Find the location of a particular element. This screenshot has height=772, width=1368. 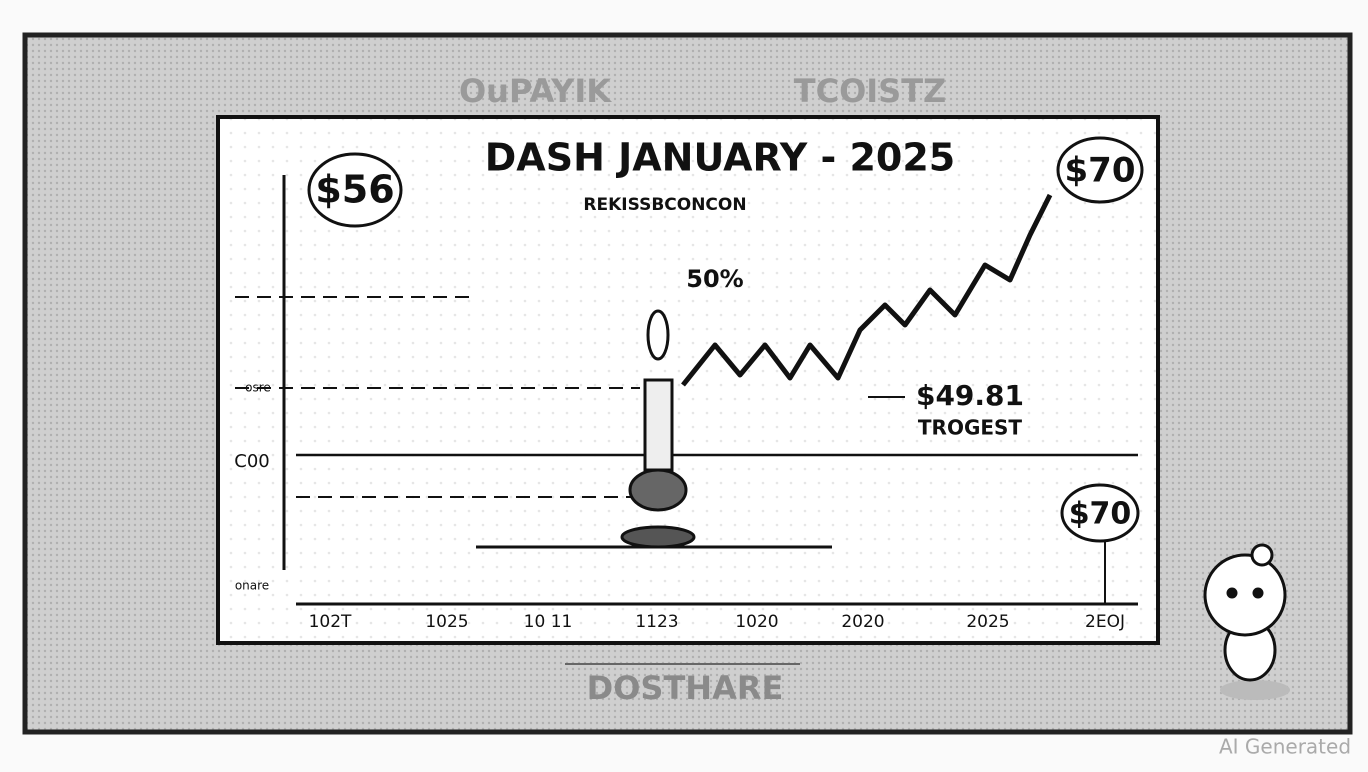

trend-line is located at coordinates (867, 290).